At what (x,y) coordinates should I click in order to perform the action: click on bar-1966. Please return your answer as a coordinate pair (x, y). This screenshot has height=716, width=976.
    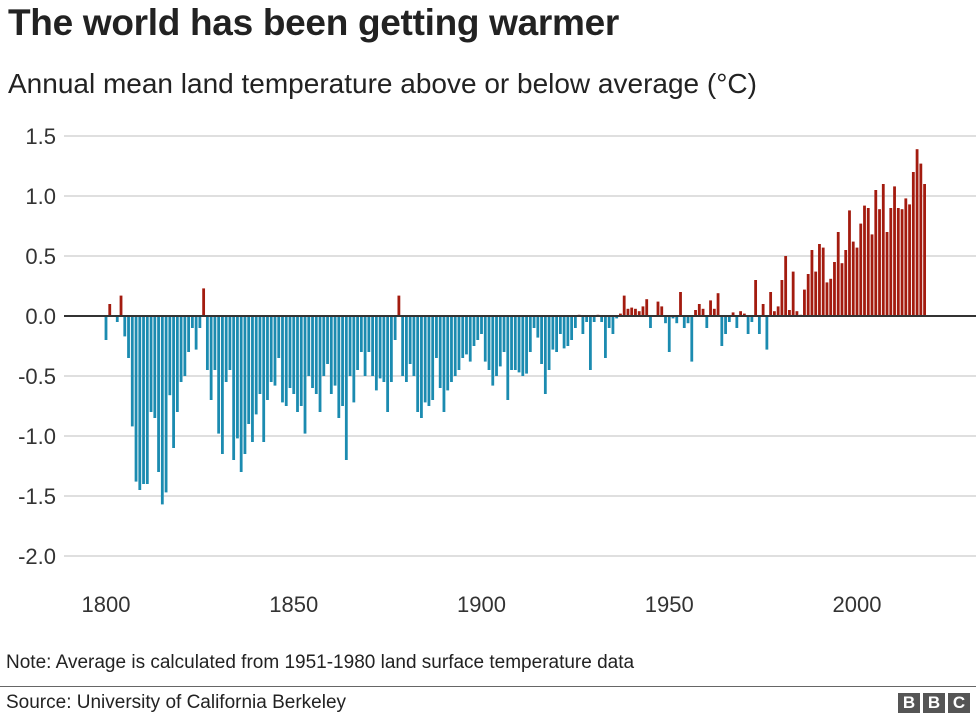
    Looking at the image, I should click on (729, 319).